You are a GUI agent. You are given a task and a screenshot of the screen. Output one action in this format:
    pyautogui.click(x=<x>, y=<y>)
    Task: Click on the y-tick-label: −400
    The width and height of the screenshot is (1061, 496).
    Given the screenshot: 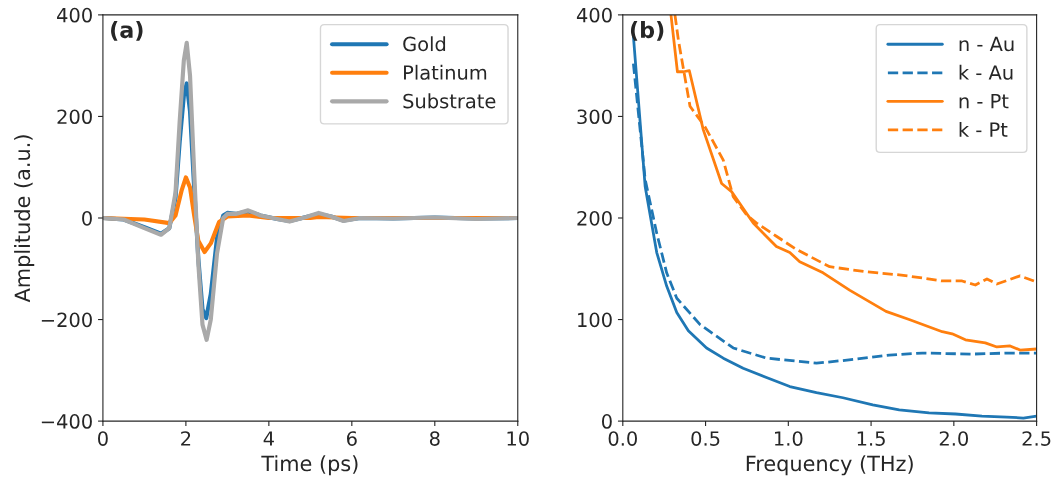 What is the action you would take?
    pyautogui.click(x=66, y=421)
    